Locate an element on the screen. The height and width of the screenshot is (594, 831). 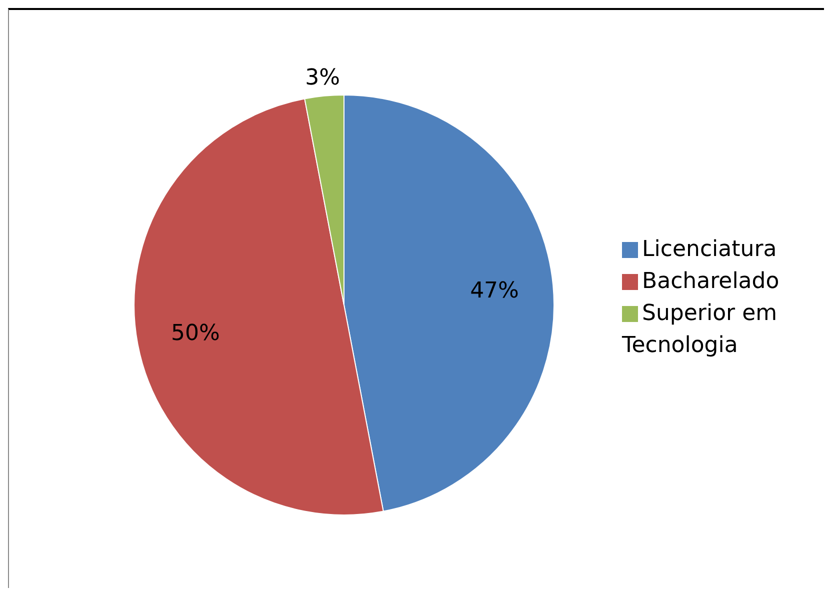
legend-label: Superior em Tecnologia is located at coordinates (700, 329).